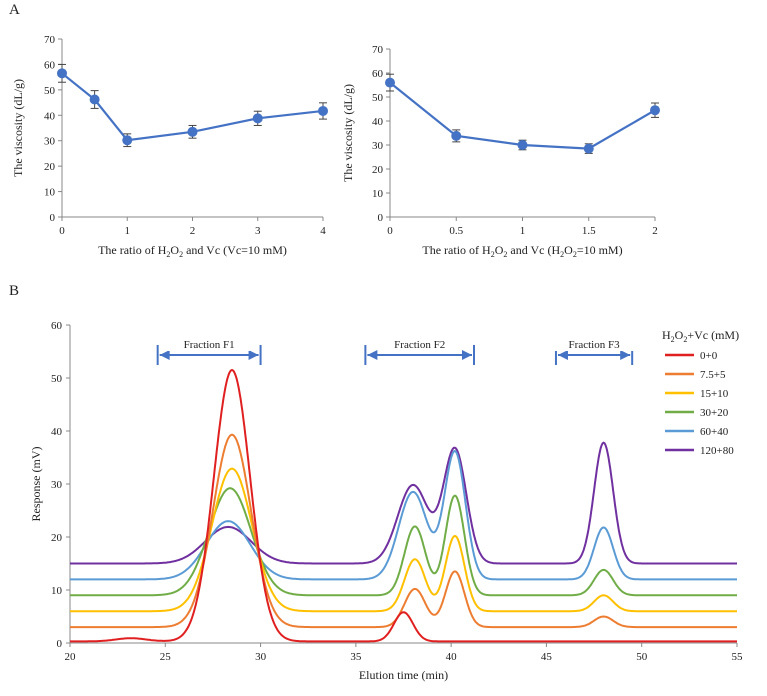 This screenshot has height=696, width=767. I want to click on legend-title: H2O2+Vc (mM), so click(700, 336).